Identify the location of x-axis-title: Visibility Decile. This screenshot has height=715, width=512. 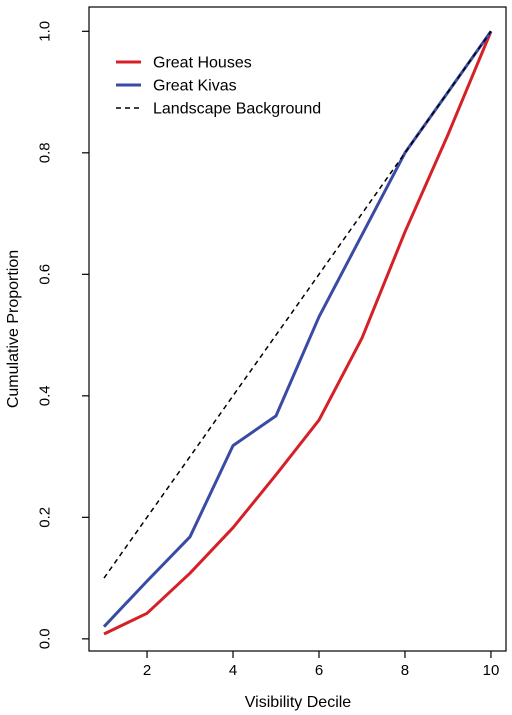
(298, 702).